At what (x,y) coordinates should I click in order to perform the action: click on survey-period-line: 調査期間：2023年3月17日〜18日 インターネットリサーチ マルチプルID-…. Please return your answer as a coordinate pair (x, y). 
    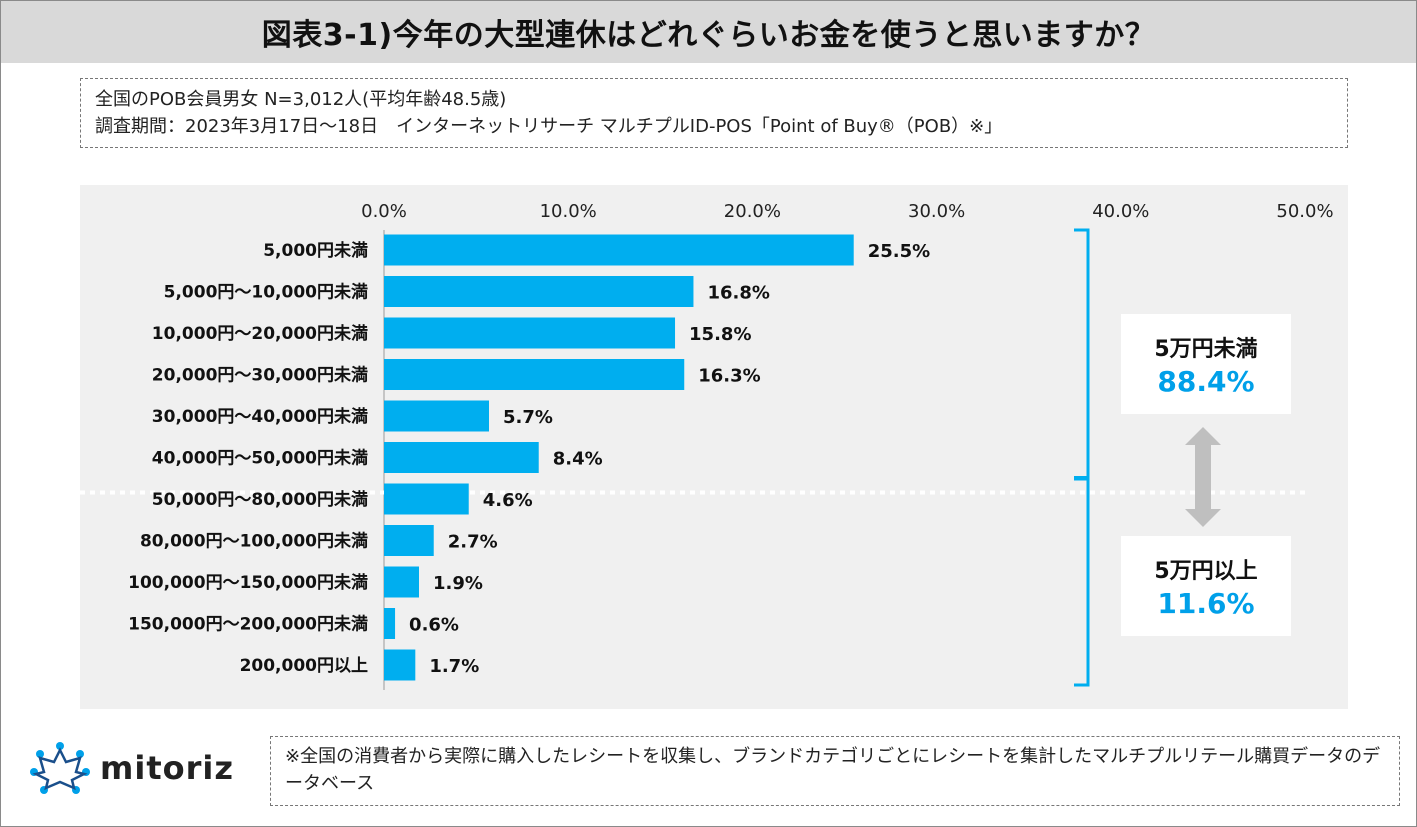
    Looking at the image, I should click on (549, 126).